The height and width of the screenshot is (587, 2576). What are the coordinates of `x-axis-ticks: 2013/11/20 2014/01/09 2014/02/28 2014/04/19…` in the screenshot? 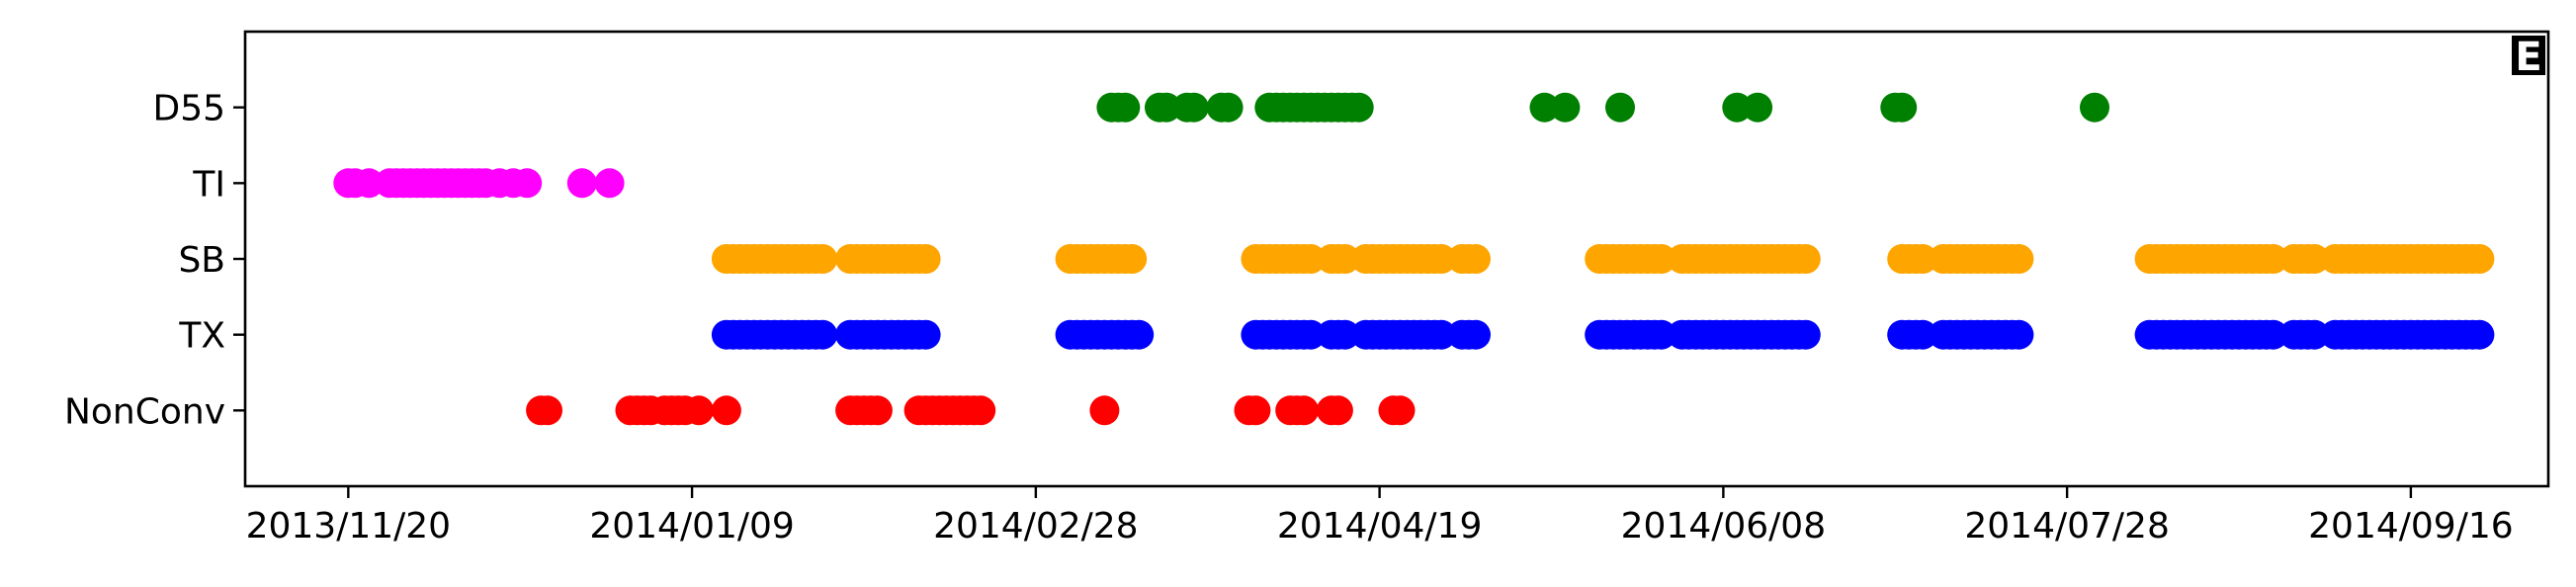 It's located at (1380, 516).